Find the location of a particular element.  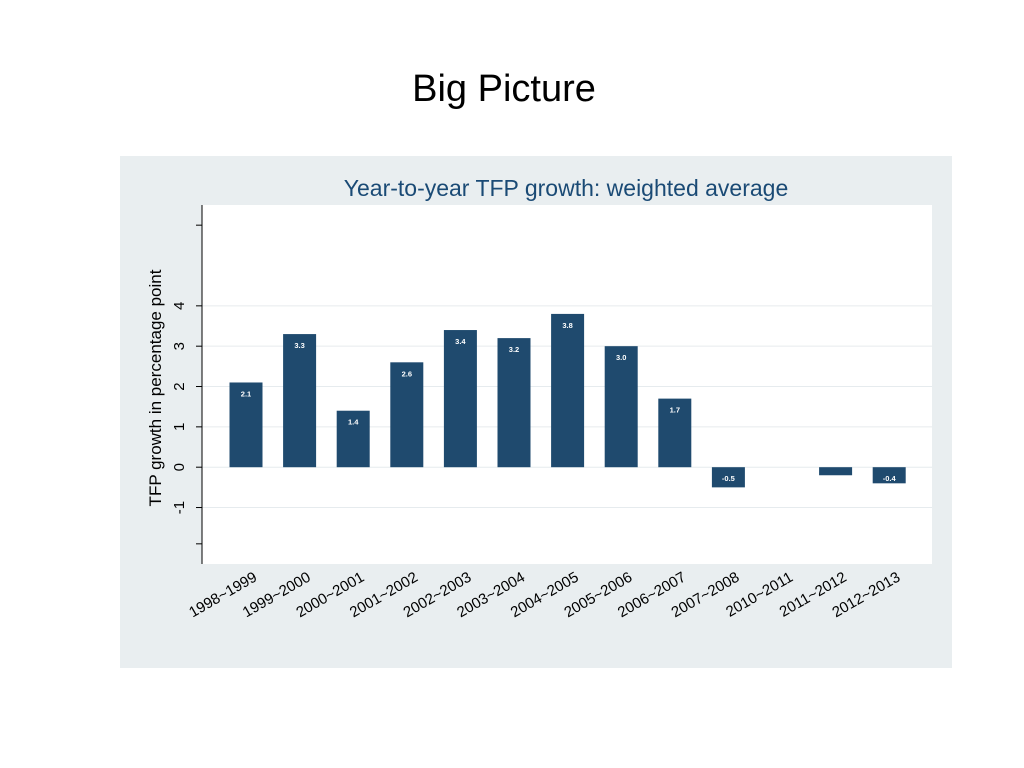

y-tick-label: 3 is located at coordinates (179, 346).